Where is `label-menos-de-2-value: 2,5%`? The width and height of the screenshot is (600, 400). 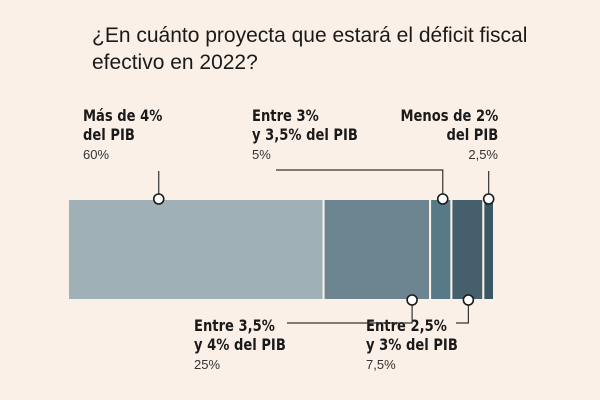 label-menos-de-2-value: 2,5% is located at coordinates (483, 154).